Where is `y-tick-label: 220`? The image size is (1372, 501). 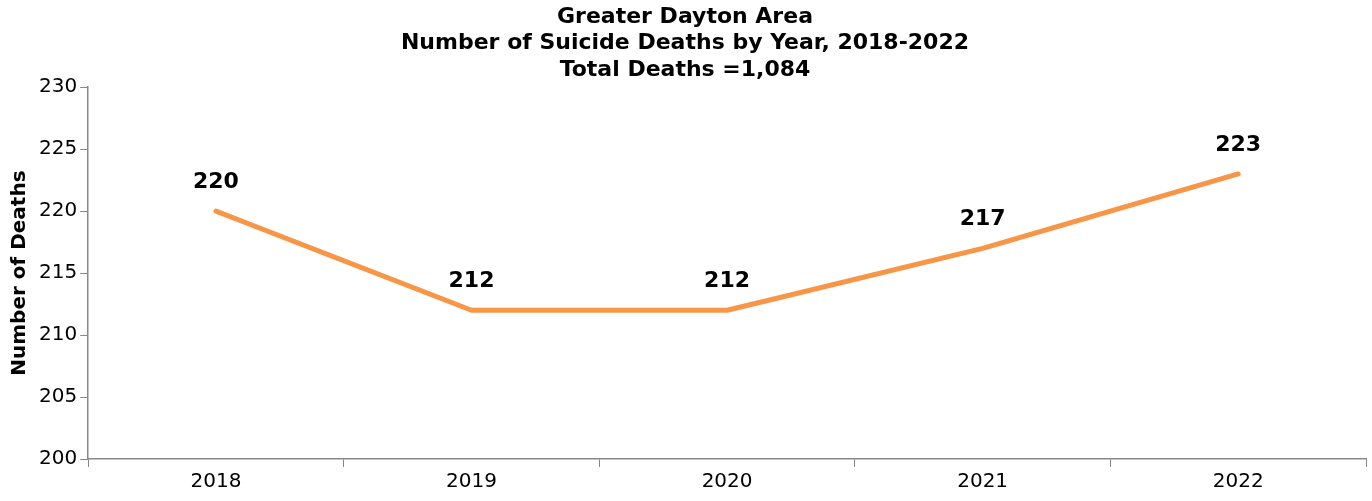 y-tick-label: 220 is located at coordinates (58, 209).